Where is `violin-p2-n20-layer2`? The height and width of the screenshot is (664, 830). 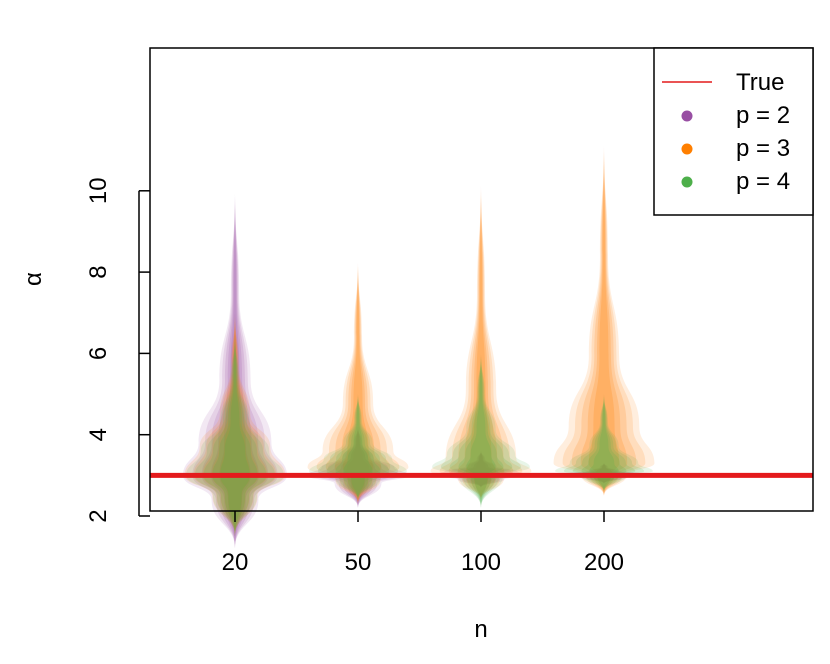
violin-p2-n20-layer2 is located at coordinates (235, 369).